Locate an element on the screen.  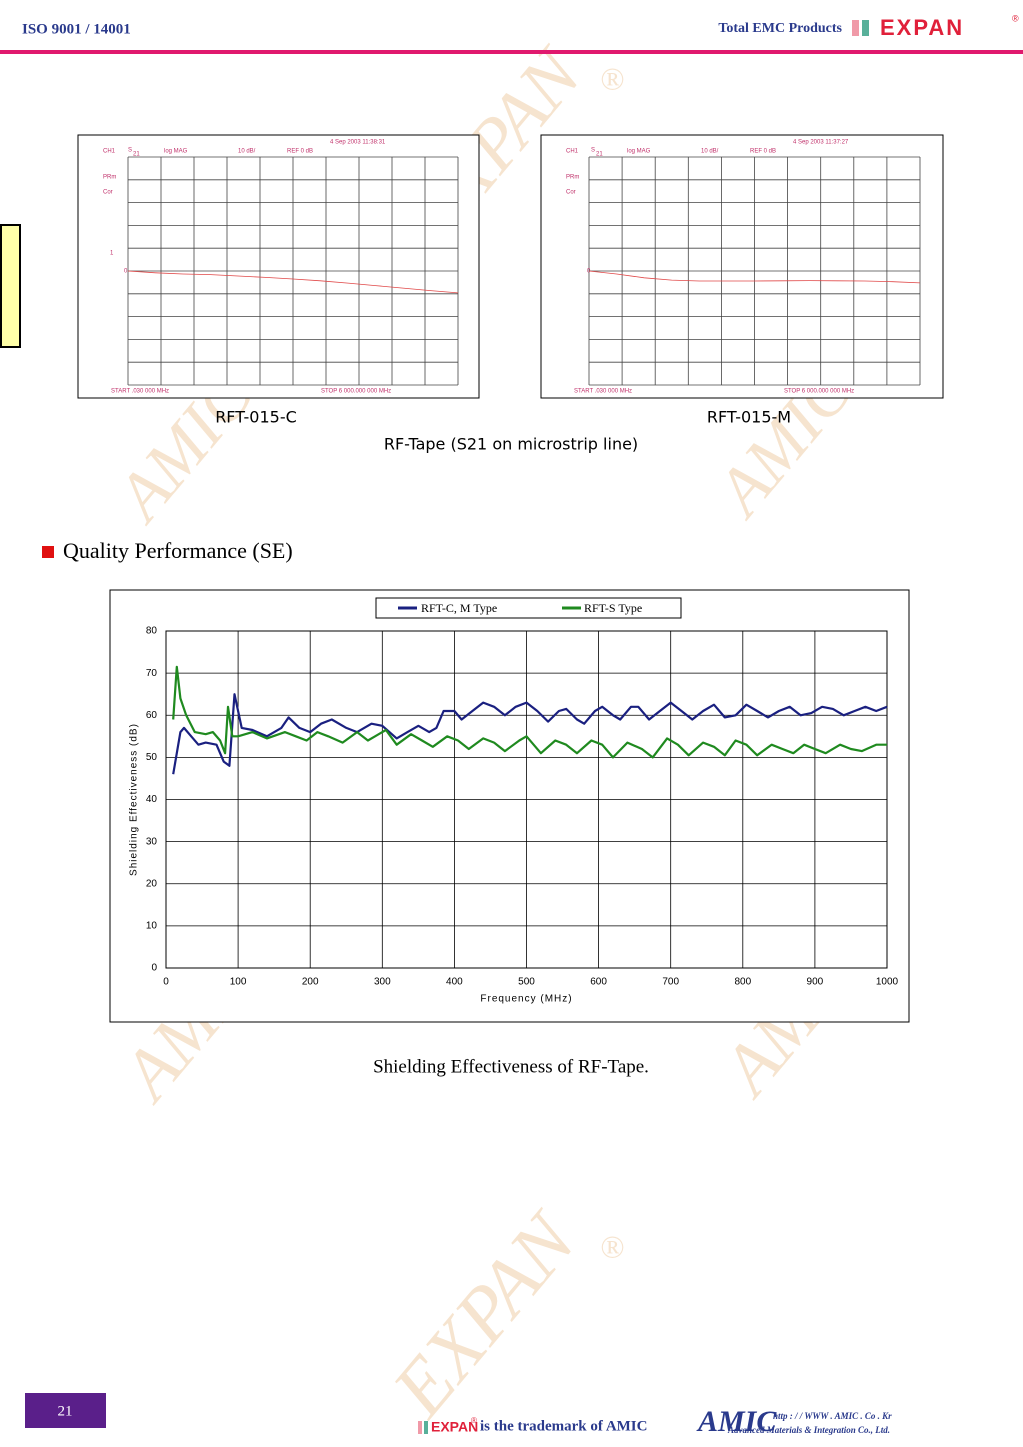
watermark: EXPAN is located at coordinates (484, 1313).